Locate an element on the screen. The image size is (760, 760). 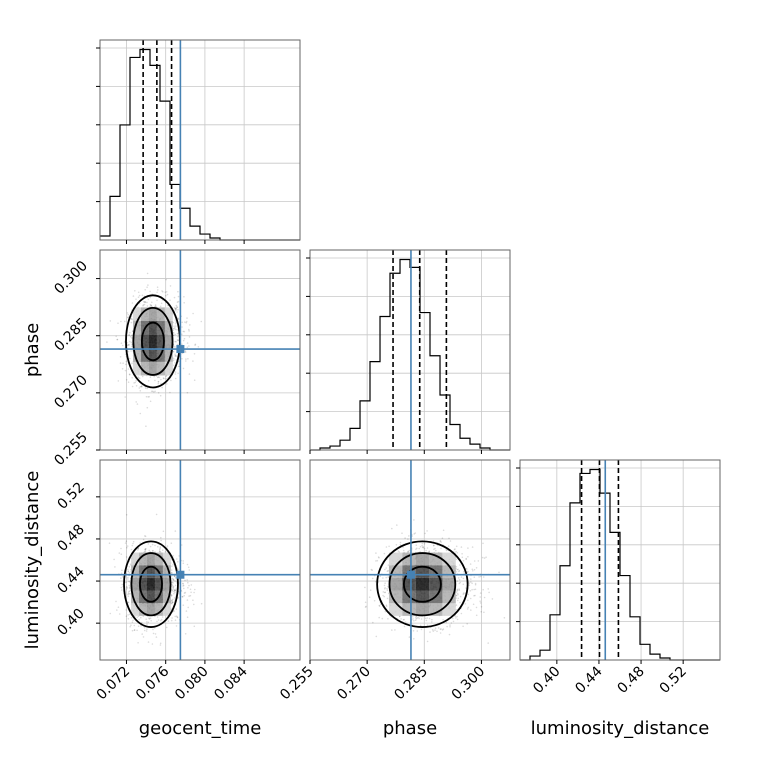
panel-joint-geocent_time-phase is located at coordinates (200, 350).